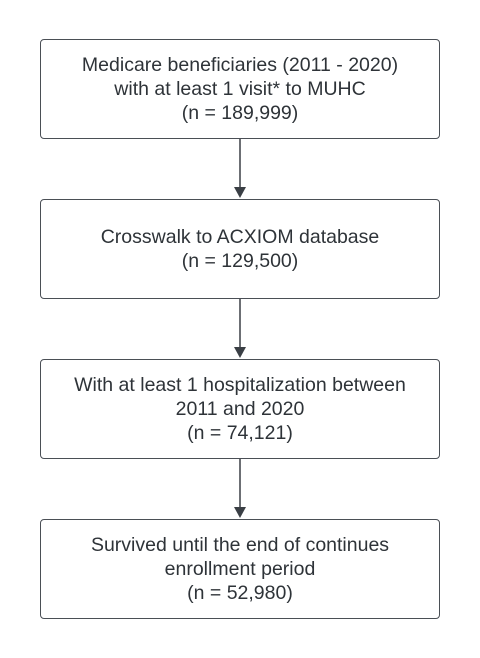 The width and height of the screenshot is (480, 658). I want to click on box-text-line: enrollment period, so click(240, 569).